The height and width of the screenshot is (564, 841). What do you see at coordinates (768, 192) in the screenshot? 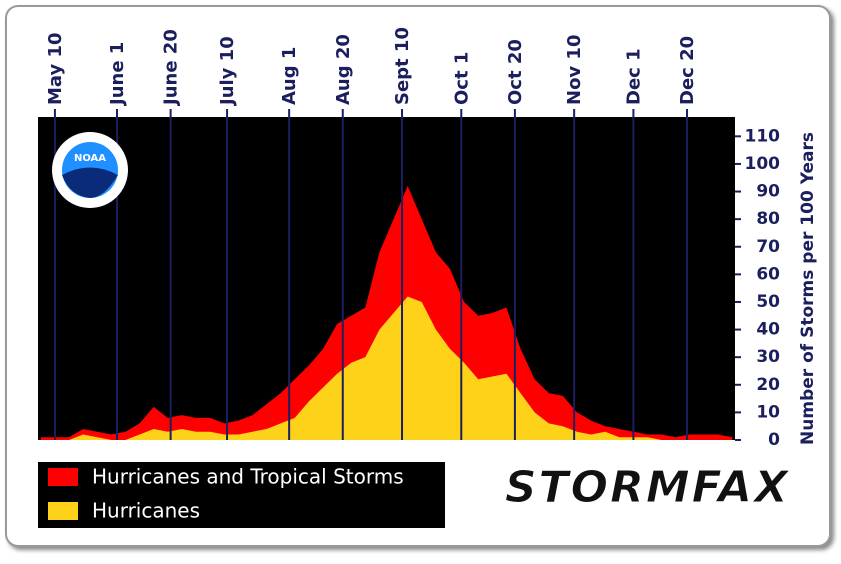
I see `y-tick-label: 90` at bounding box center [768, 192].